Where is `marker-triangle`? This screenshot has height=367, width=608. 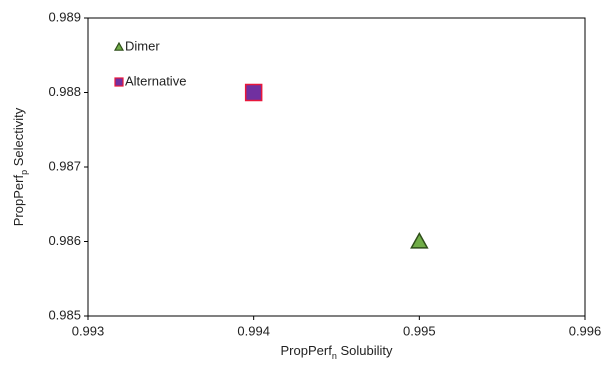 marker-triangle is located at coordinates (419, 240).